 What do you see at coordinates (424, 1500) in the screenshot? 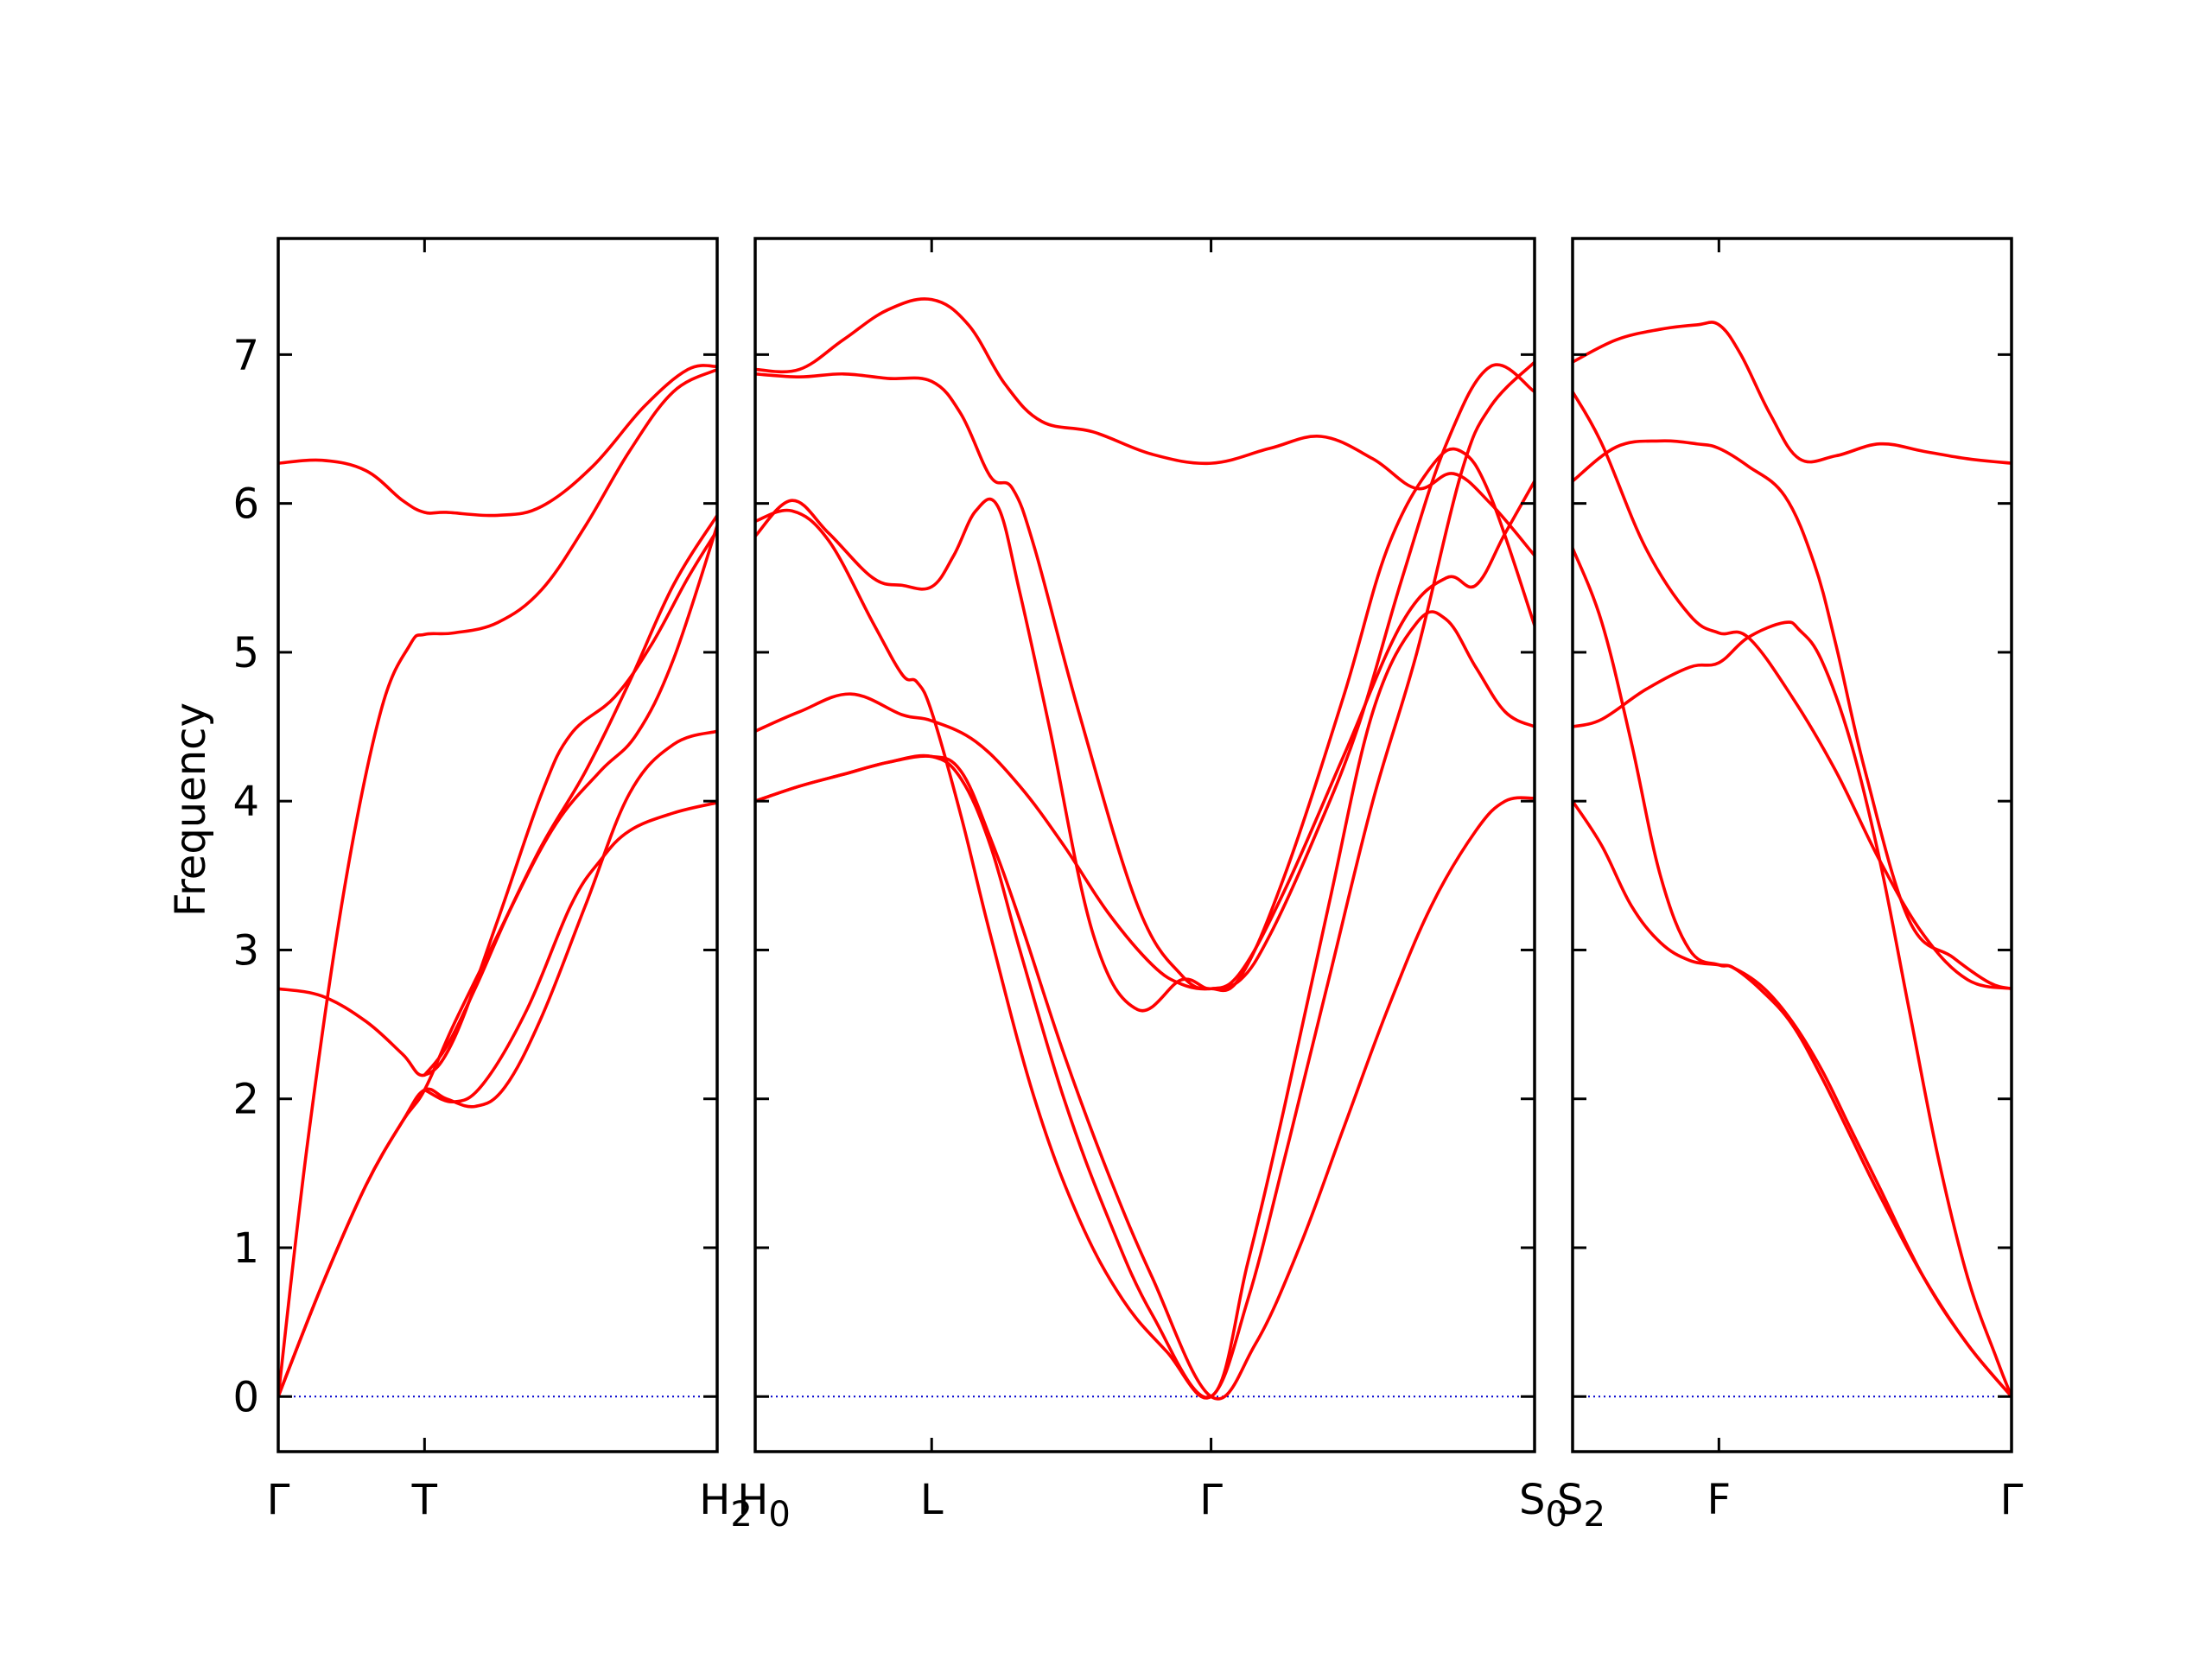
I see `x-tick-label: T` at bounding box center [424, 1500].